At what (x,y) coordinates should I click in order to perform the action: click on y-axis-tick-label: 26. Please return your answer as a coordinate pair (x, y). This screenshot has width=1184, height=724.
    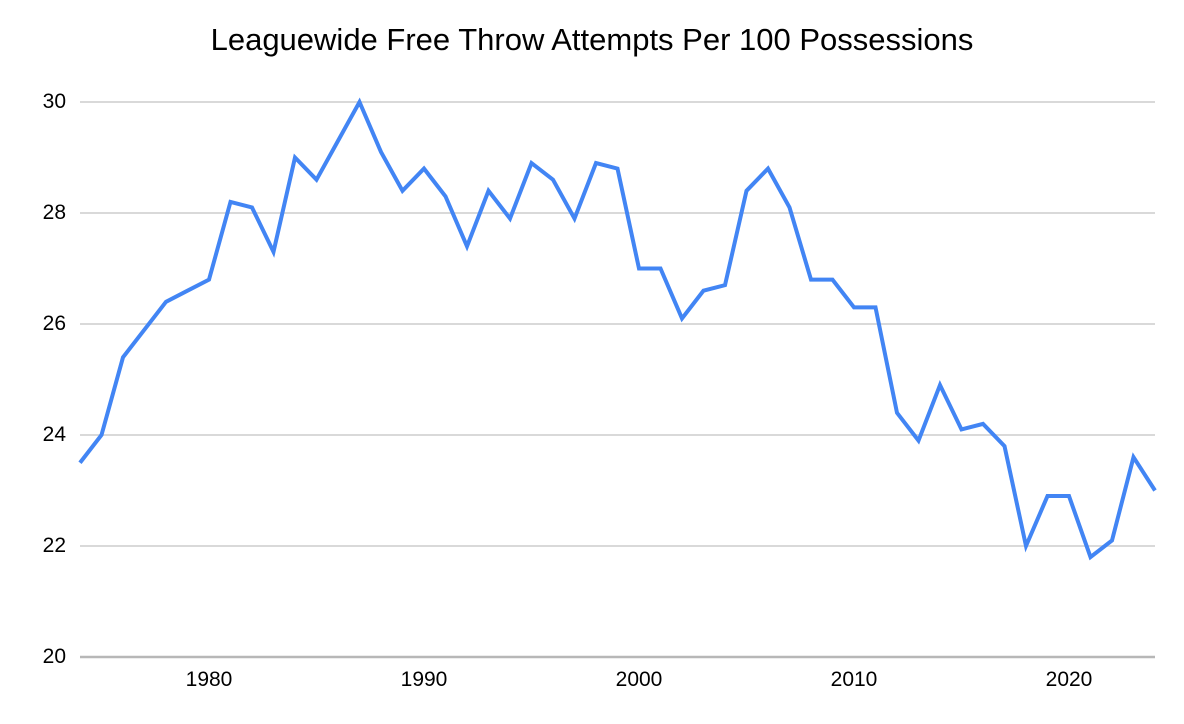
    Looking at the image, I should click on (54, 323).